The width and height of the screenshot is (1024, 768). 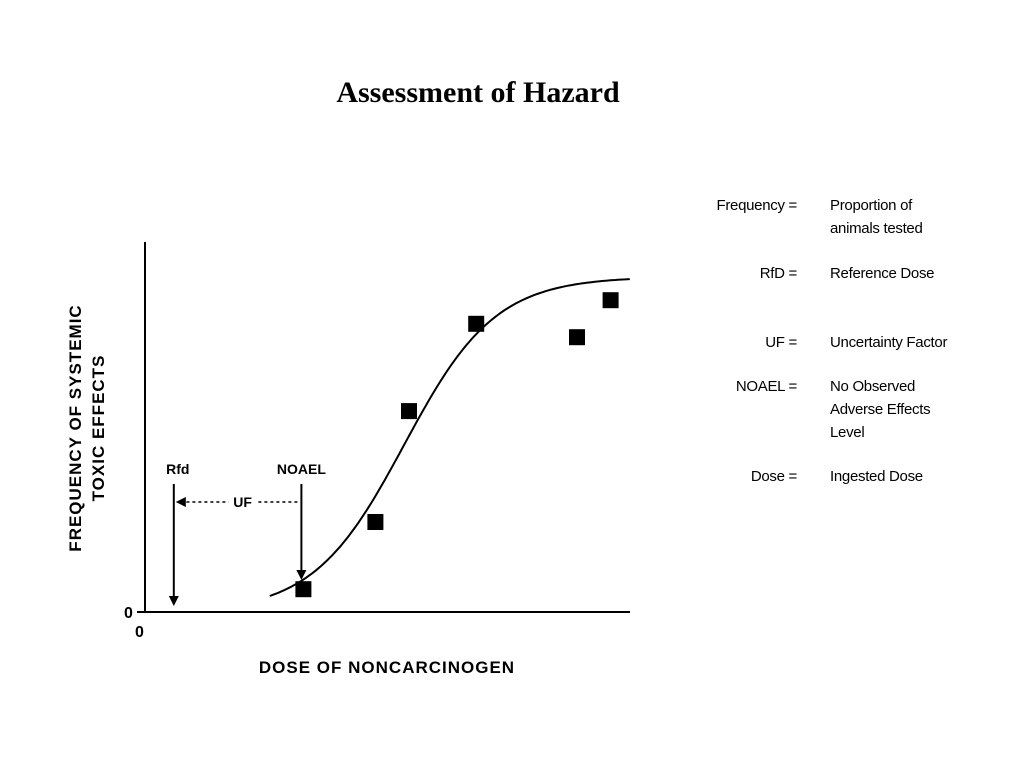 What do you see at coordinates (75, 427) in the screenshot?
I see `y-axis-label-line1: FREQUENCY OF SYSTEMIC` at bounding box center [75, 427].